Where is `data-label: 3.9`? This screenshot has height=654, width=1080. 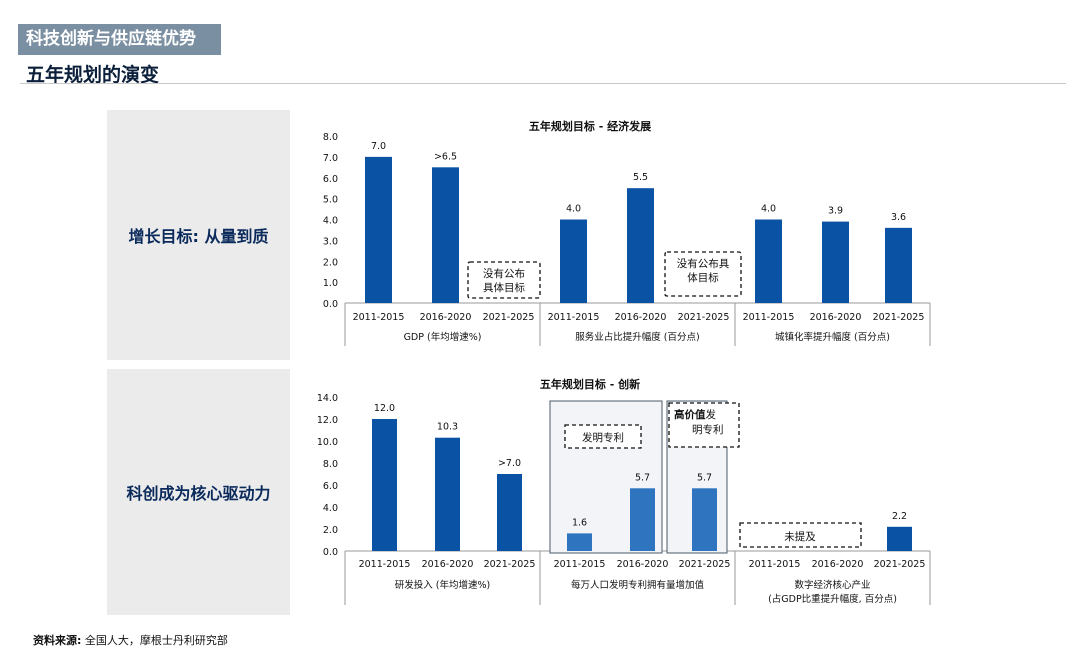
data-label: 3.9 is located at coordinates (835, 211).